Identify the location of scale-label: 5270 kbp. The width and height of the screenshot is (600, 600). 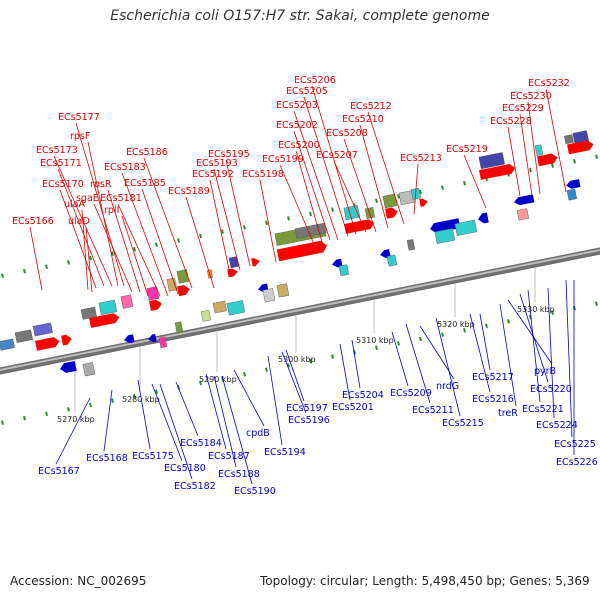
(76, 419).